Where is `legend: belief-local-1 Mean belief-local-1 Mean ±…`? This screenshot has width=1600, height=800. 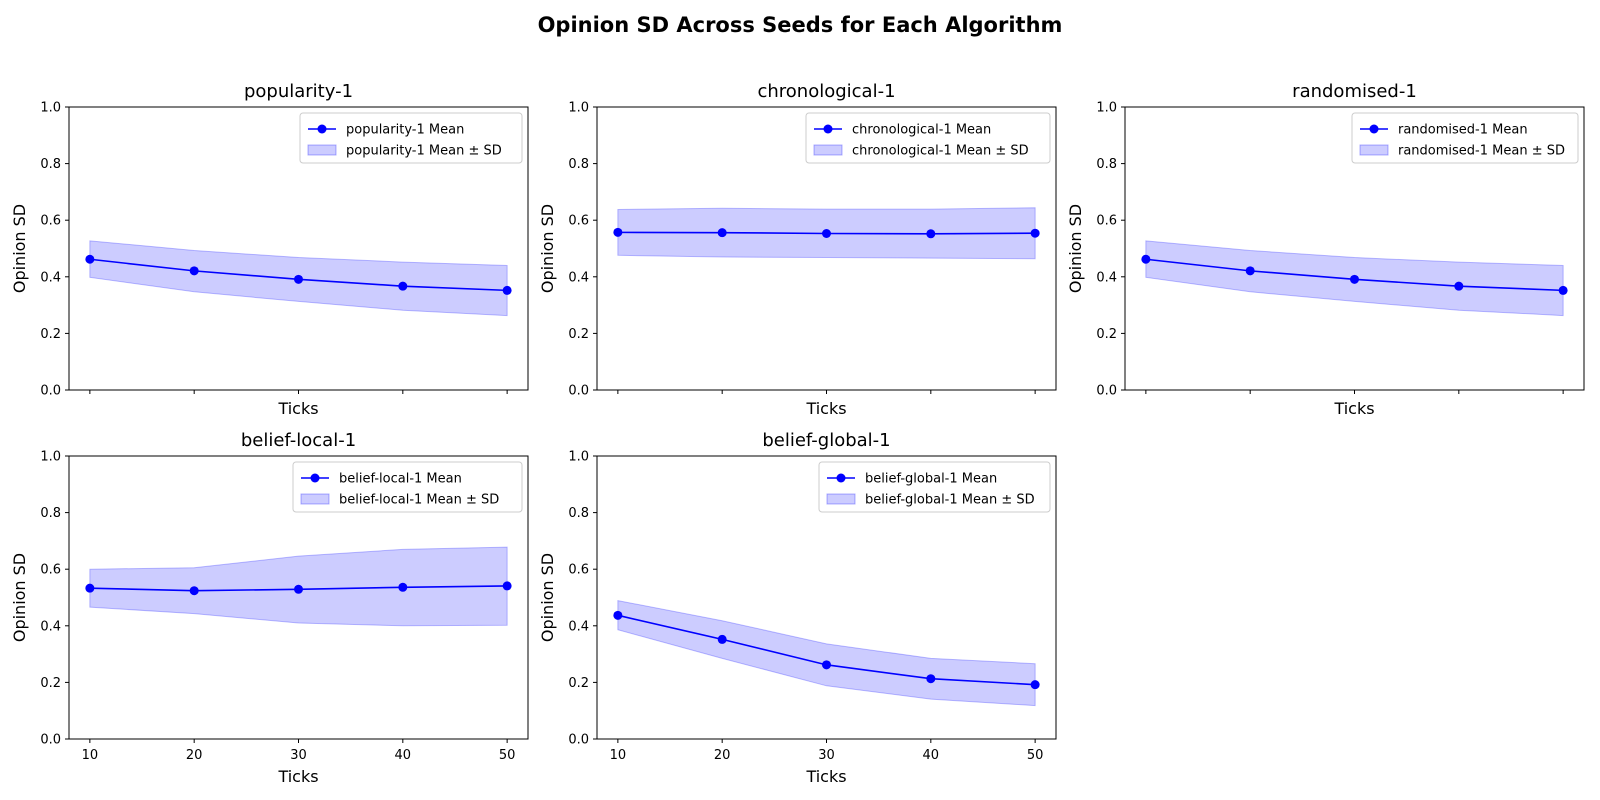 legend: belief-local-1 Mean belief-local-1 Mean ±… is located at coordinates (407, 487).